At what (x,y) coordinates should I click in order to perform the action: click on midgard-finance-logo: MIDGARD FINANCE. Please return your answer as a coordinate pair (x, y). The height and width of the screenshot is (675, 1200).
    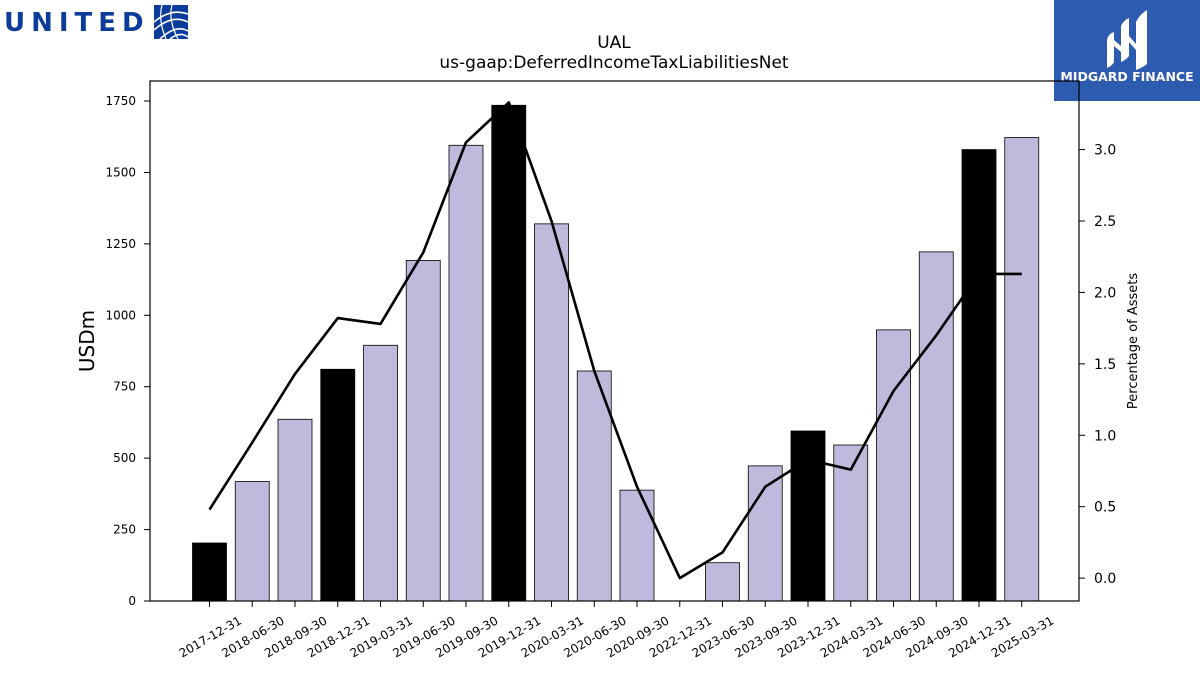
    Looking at the image, I should click on (1127, 50).